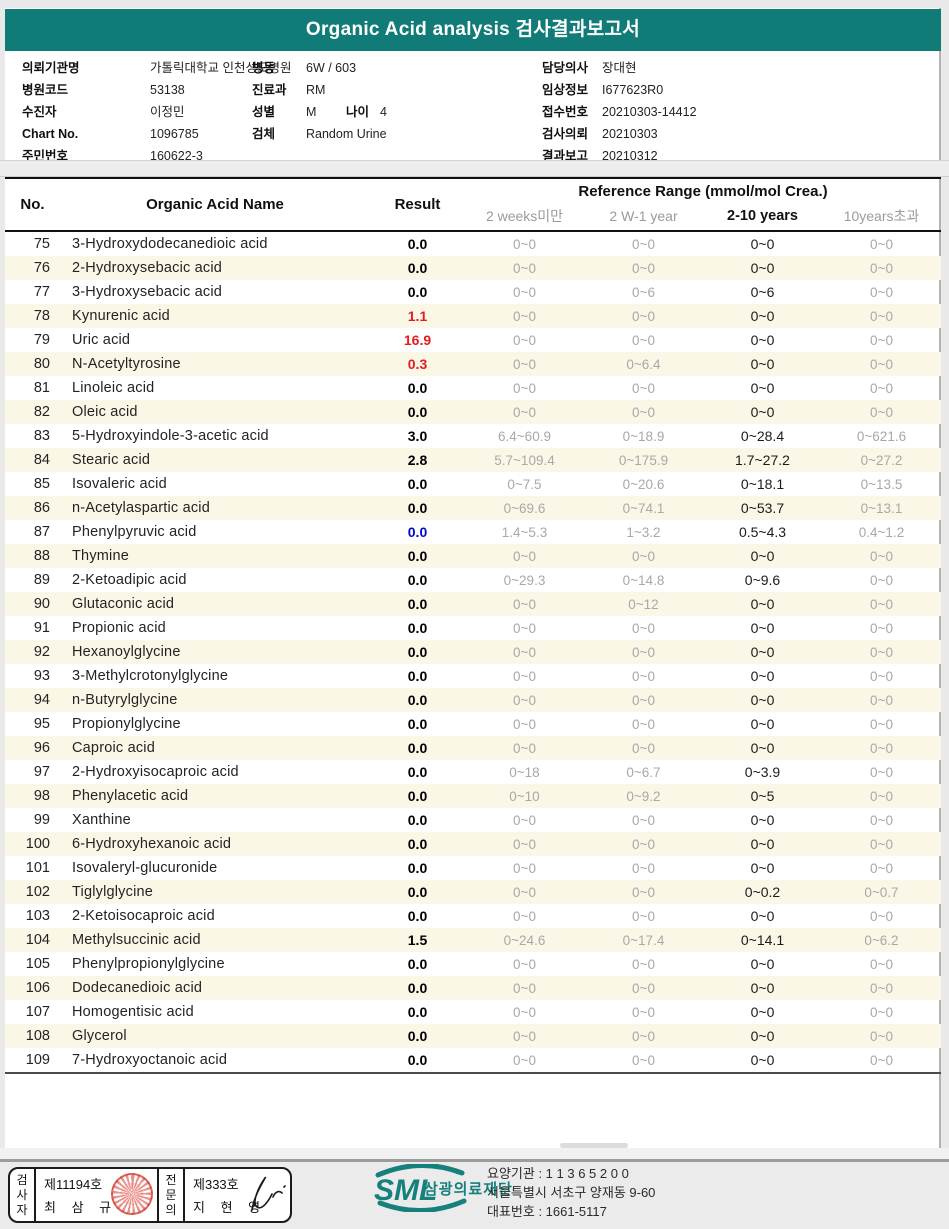  Describe the element at coordinates (41, 412) in the screenshot. I see `row-number: 82` at that location.